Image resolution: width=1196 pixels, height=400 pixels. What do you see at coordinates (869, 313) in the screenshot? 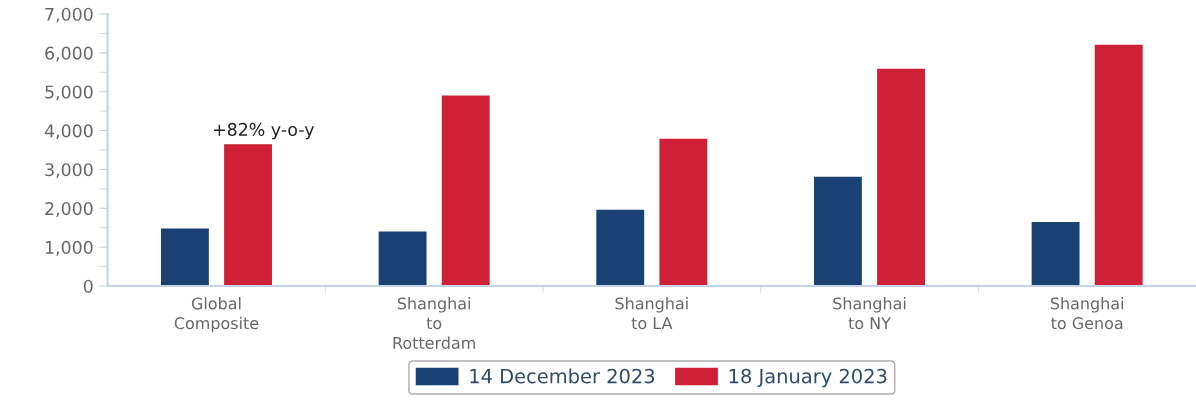
I see `x-tick-label: Shanghai to NY` at bounding box center [869, 313].